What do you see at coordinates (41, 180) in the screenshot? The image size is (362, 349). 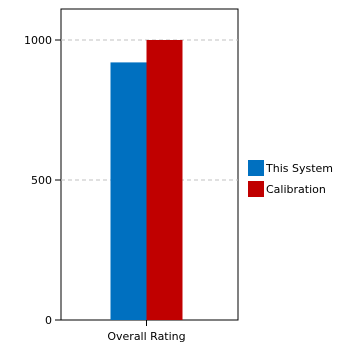 I see `y-tick-label: 500` at bounding box center [41, 180].